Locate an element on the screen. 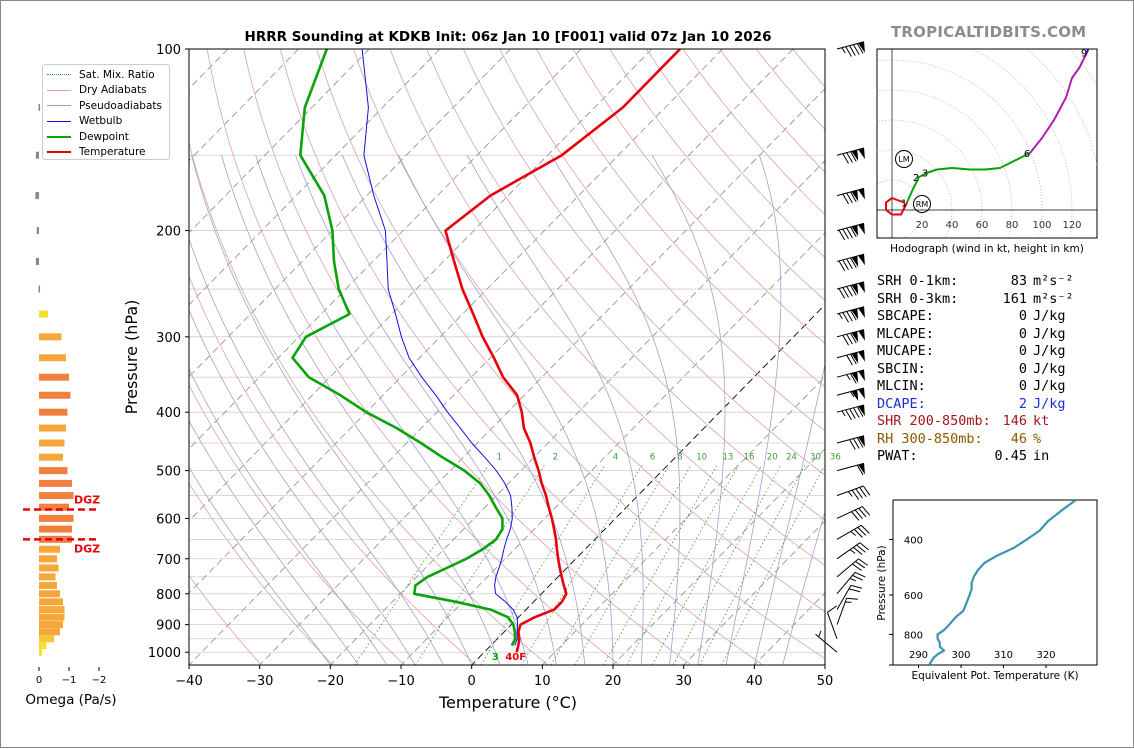 The width and height of the screenshot is (1134, 749). theta-e-x-tick-label: 290 is located at coordinates (918, 655).